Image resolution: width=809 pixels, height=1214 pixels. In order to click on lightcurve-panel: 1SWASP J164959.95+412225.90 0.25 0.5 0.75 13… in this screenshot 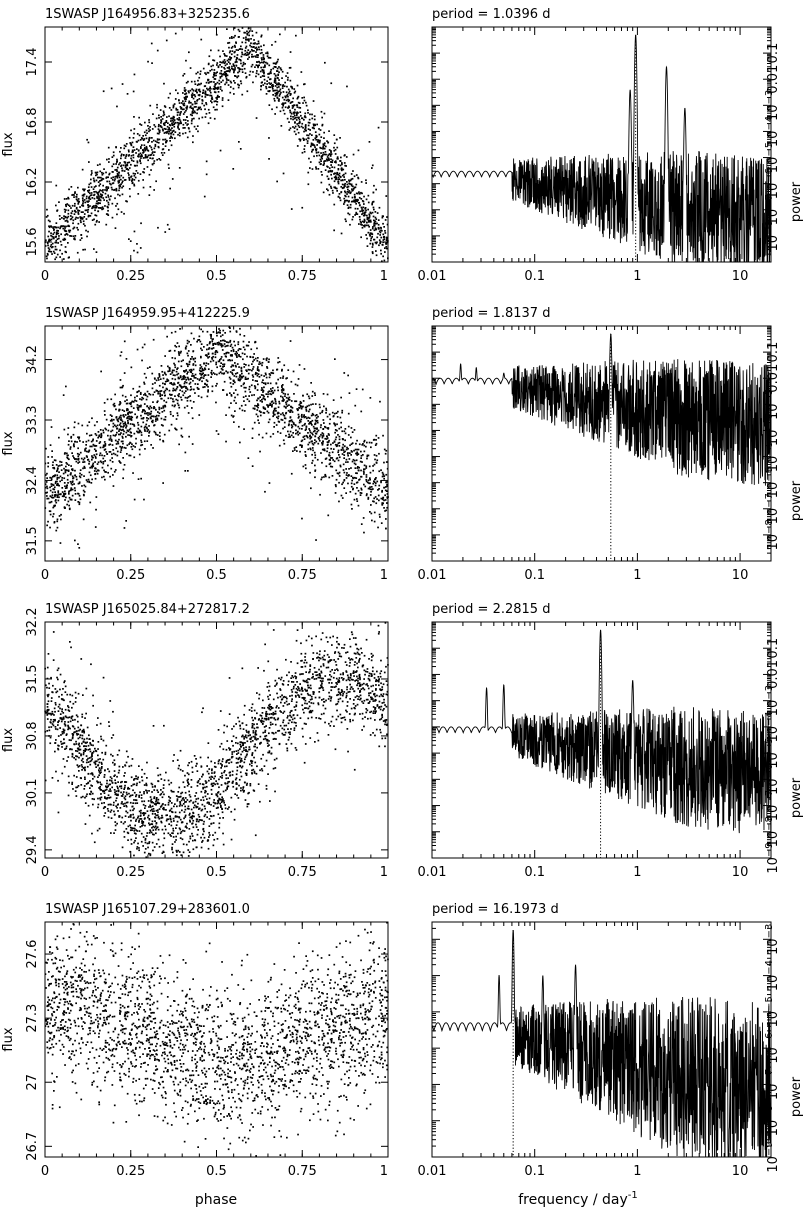, I will do `click(195, 444)`.